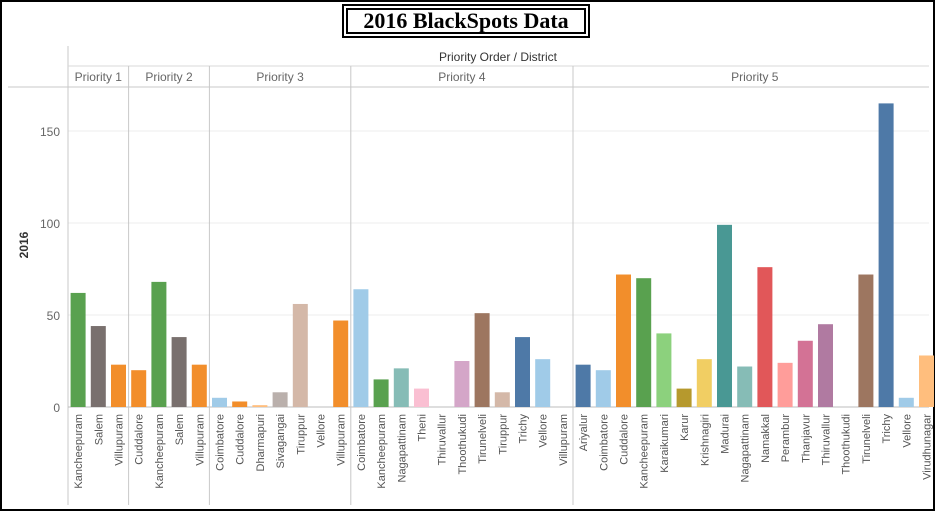  I want to click on x-tick-label: Namakkal, so click(766, 438).